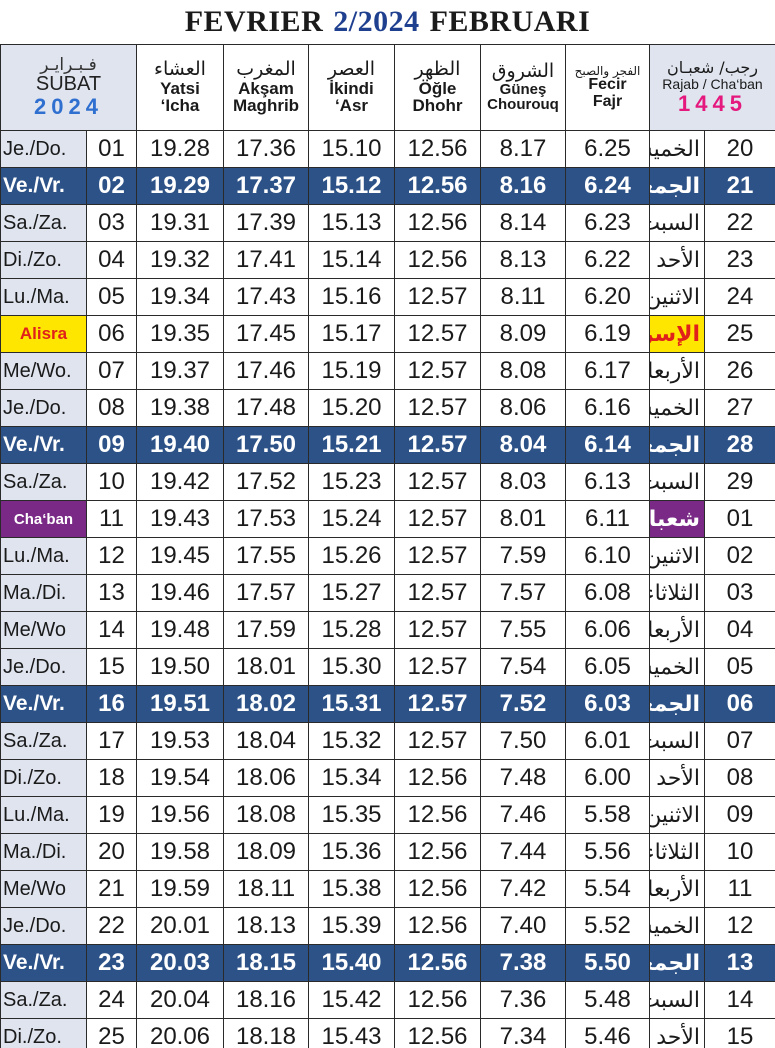 The image size is (775, 1048). I want to click on fajr-time: 6.11, so click(608, 519).